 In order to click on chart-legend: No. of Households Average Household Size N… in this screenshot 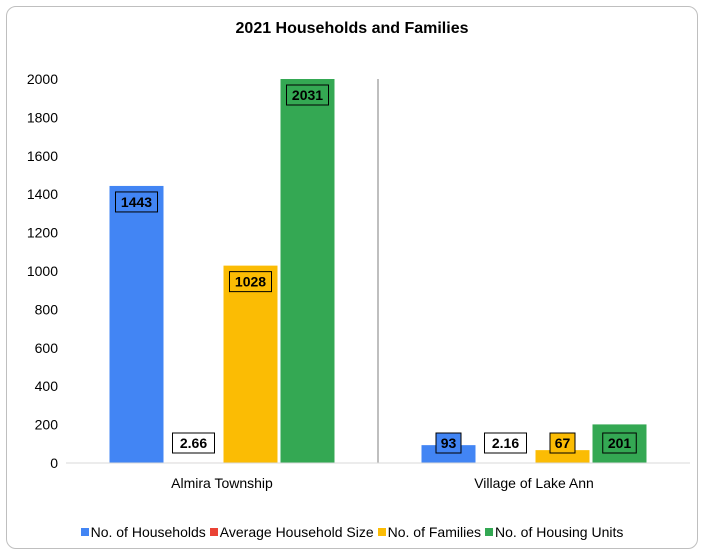, I will do `click(352, 532)`.